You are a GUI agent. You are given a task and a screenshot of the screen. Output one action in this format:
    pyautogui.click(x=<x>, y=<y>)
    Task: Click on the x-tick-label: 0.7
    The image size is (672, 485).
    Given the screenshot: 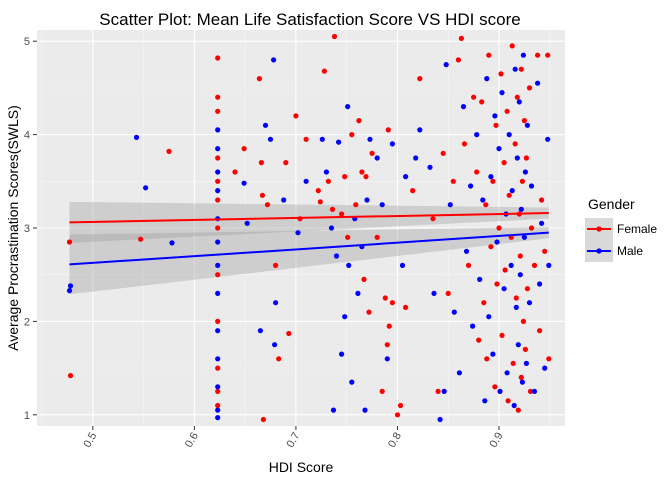 What is the action you would take?
    pyautogui.click(x=293, y=440)
    